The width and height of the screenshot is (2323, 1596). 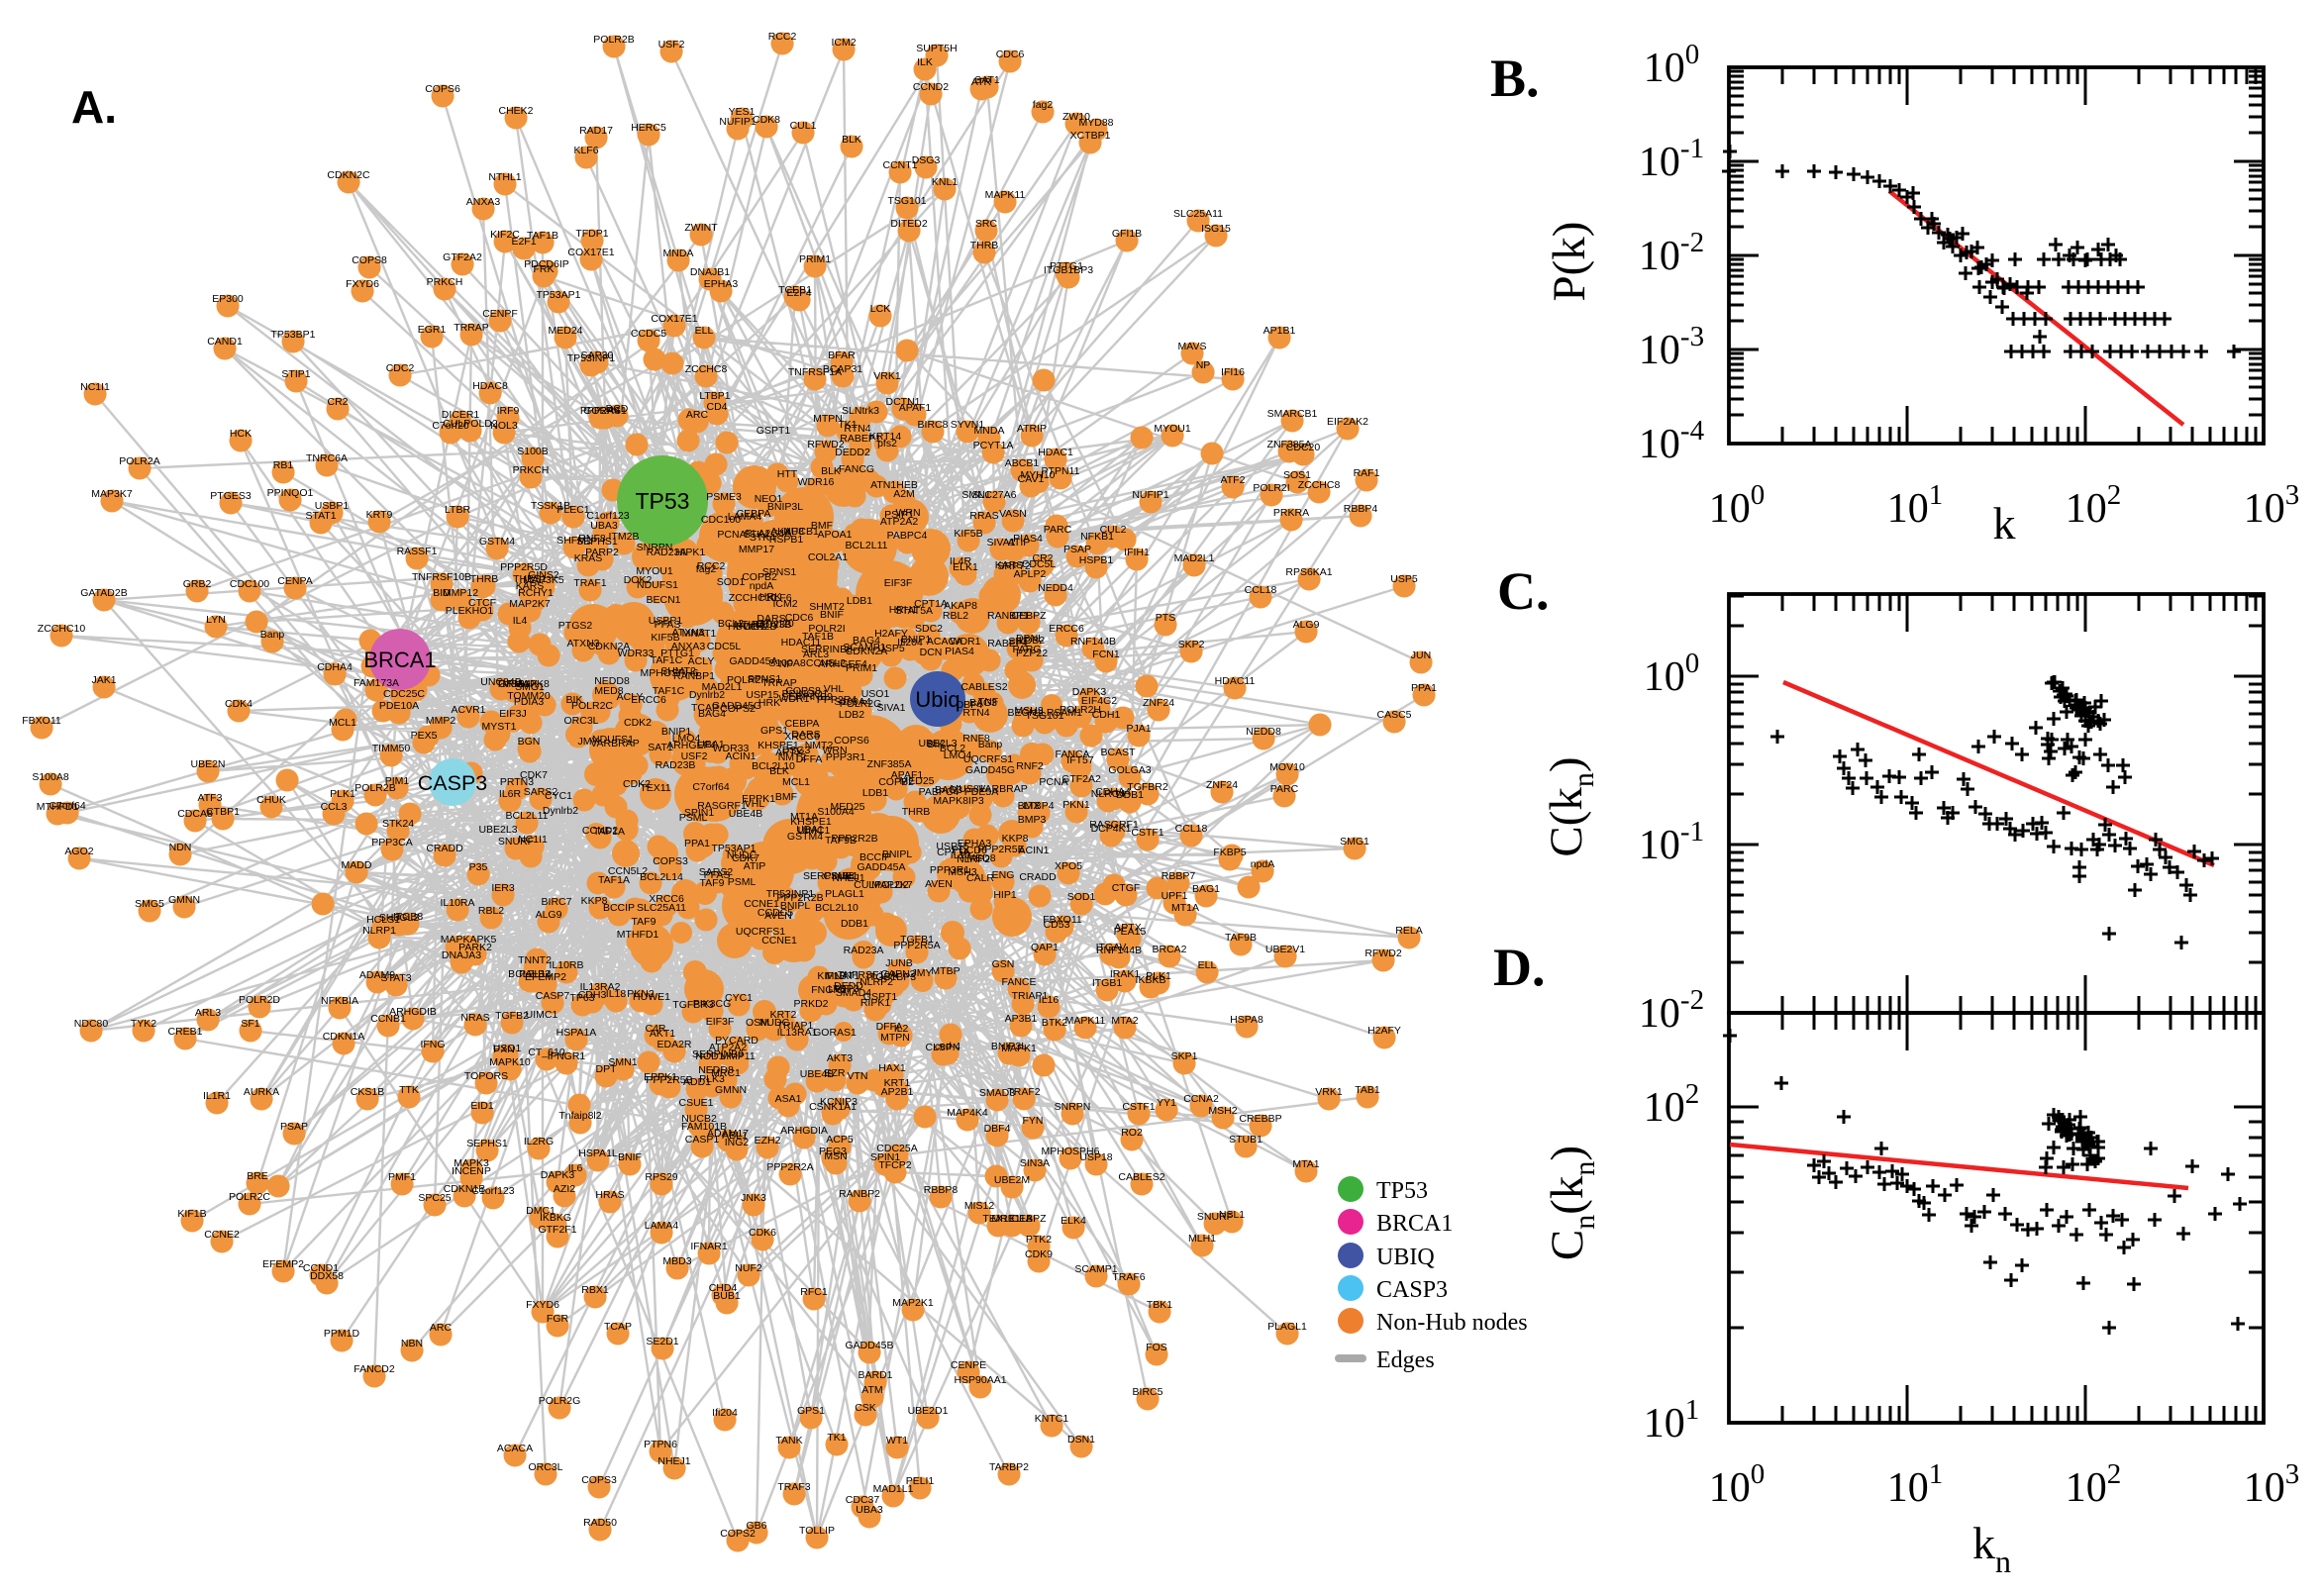 I want to click on svg-text: RNF8, so click(x=592, y=539).